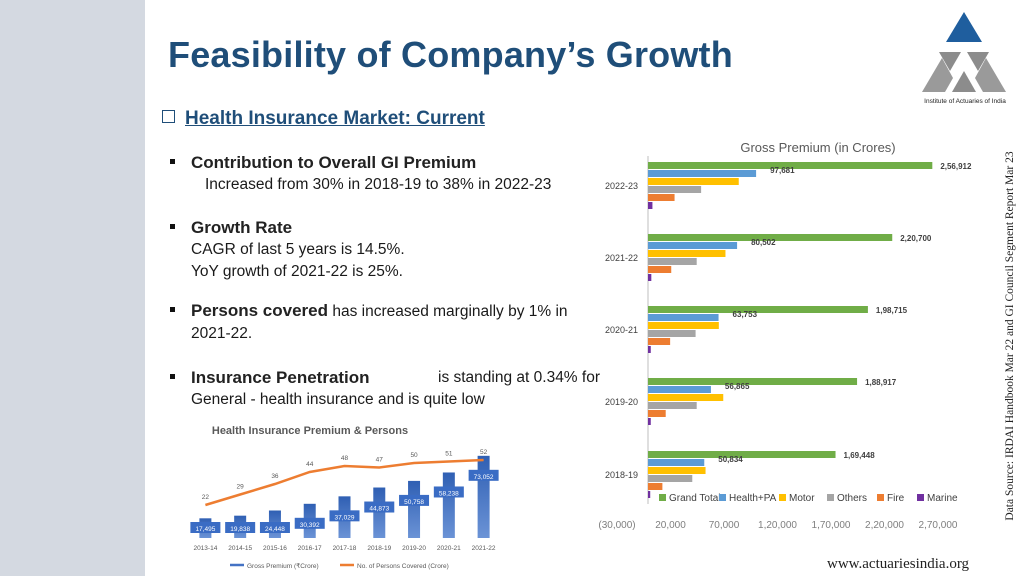  What do you see at coordinates (310, 464) in the screenshot?
I see `line-data-label: 44` at bounding box center [310, 464].